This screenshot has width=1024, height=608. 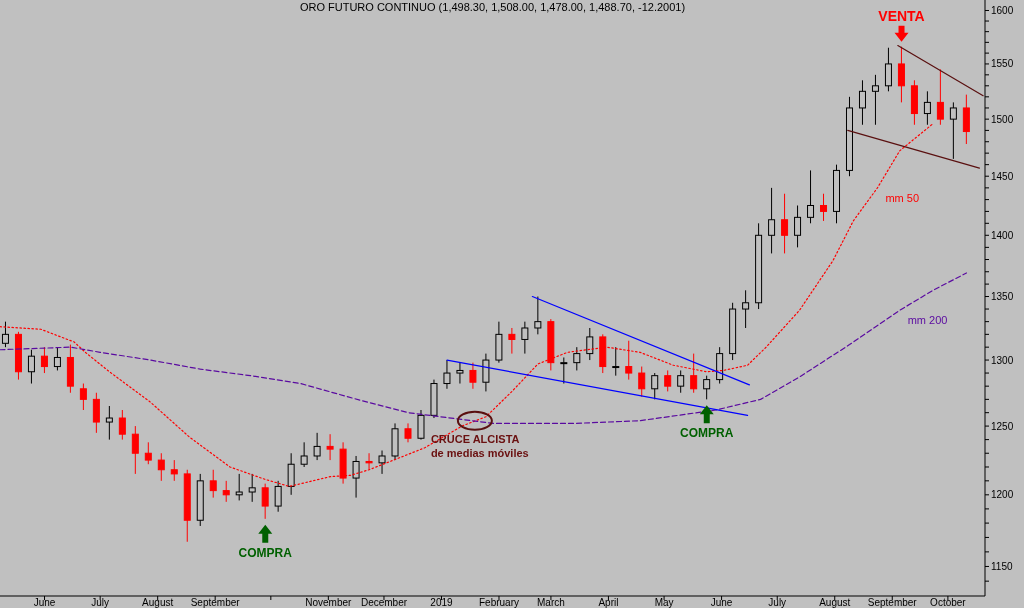 I want to click on y-tick-label: 1200, so click(x=1002, y=495).